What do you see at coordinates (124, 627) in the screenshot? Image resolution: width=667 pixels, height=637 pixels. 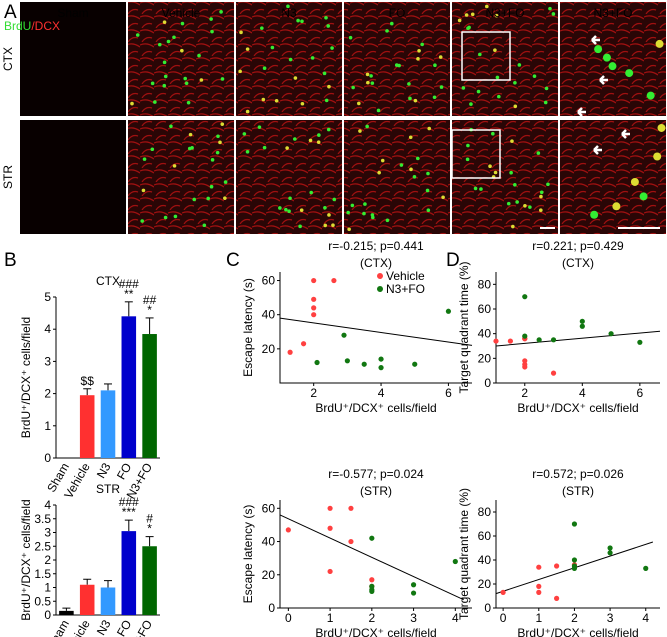 I see `x-tick-label: FO` at bounding box center [124, 627].